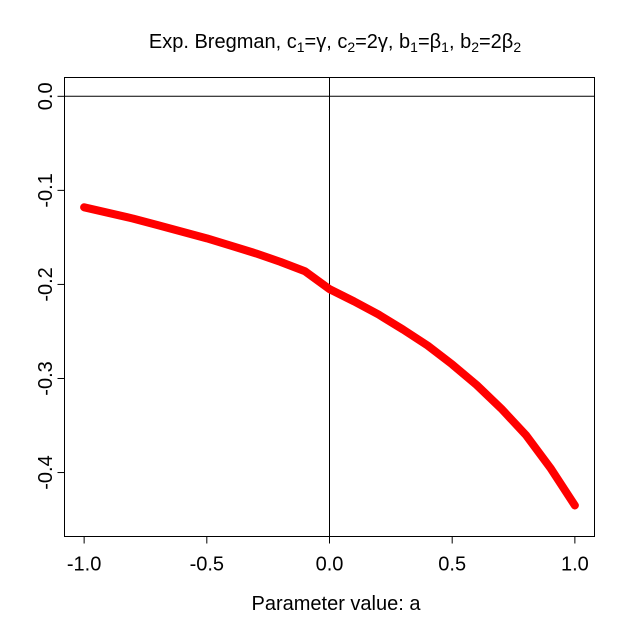  I want to click on y-axis: 0.0 -0.1 -0.2 -0.3 -0.4, so click(50, 286).